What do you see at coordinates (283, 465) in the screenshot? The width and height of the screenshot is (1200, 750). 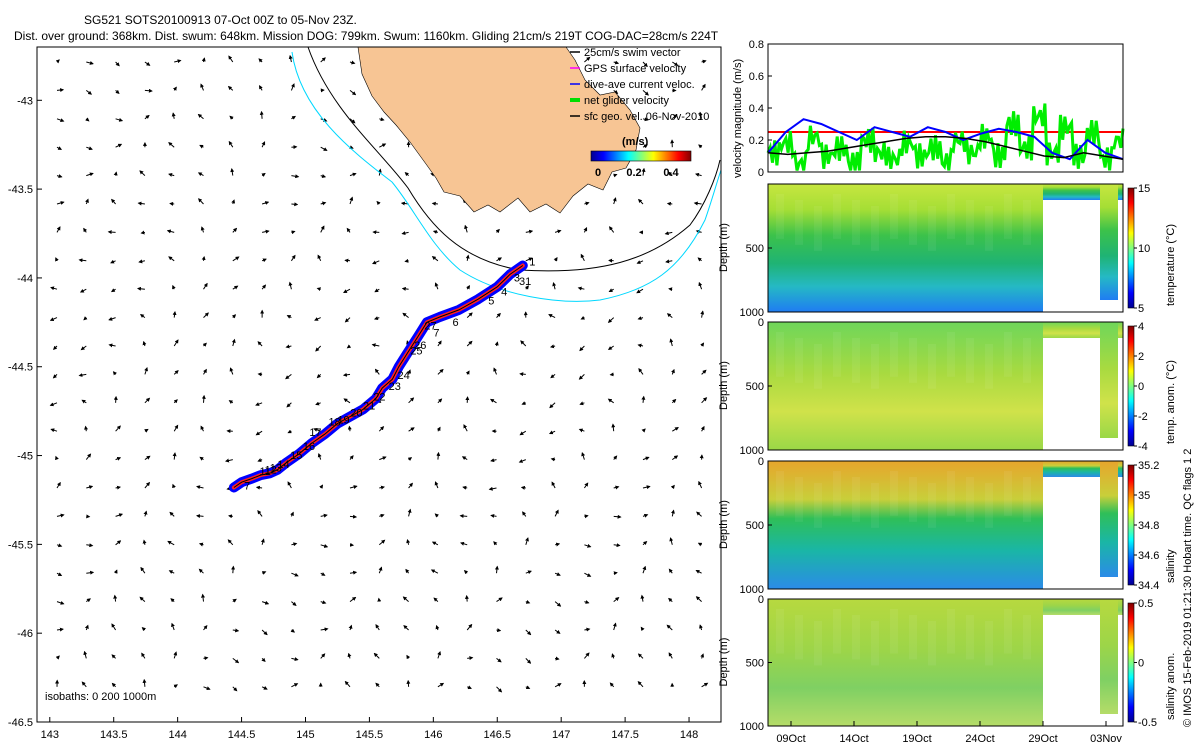 I see `dive-number-label: 14` at bounding box center [283, 465].